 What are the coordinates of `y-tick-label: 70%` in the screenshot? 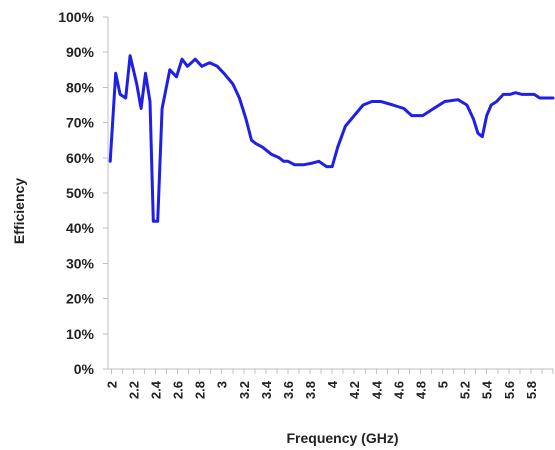 It's located at (80, 123).